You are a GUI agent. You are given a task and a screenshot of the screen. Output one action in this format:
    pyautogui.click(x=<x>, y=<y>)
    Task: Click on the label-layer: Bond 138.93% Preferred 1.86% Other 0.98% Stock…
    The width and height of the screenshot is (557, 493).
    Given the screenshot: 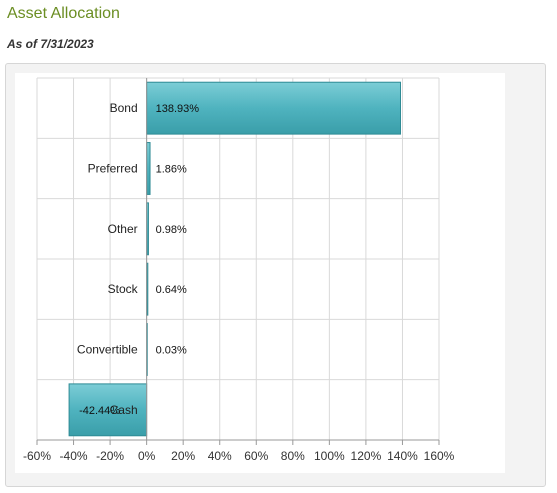 What is the action you would take?
    pyautogui.click(x=138, y=259)
    